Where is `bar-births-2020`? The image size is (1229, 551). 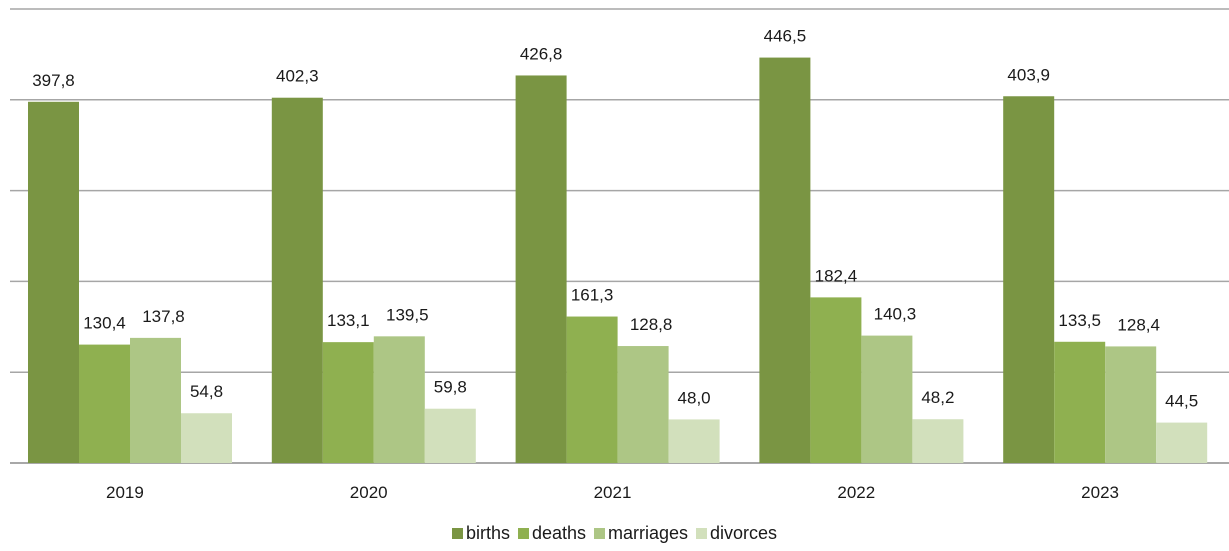 bar-births-2020 is located at coordinates (297, 280).